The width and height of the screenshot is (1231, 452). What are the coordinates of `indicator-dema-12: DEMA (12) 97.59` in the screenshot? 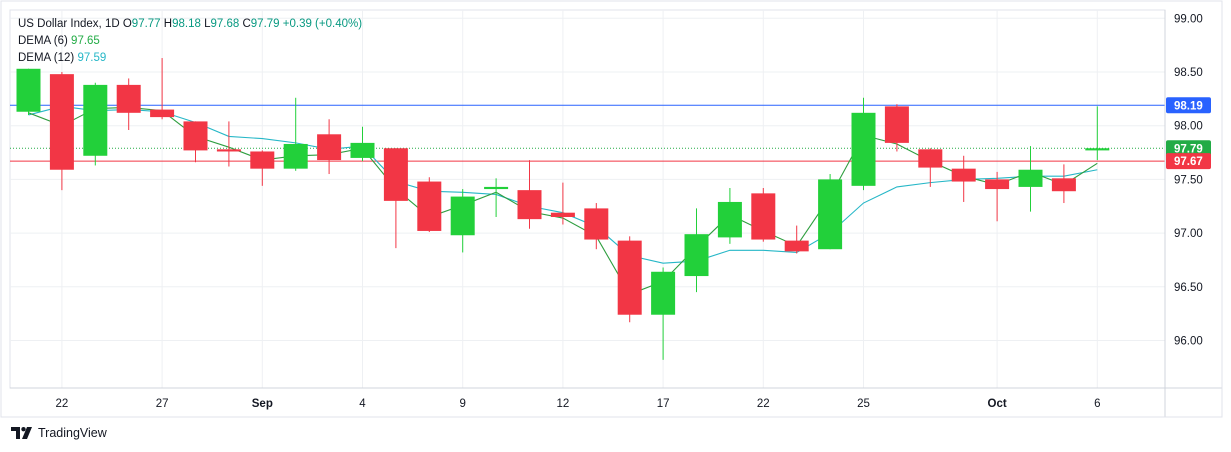 It's located at (190, 58).